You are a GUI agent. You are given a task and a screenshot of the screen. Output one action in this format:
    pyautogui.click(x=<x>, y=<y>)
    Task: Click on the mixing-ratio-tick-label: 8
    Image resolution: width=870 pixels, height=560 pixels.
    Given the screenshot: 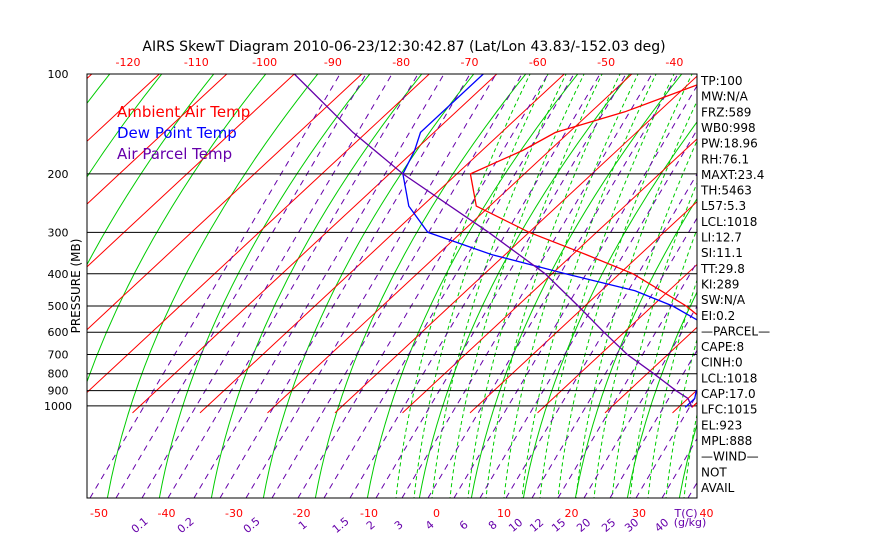 What is the action you would take?
    pyautogui.click(x=493, y=525)
    